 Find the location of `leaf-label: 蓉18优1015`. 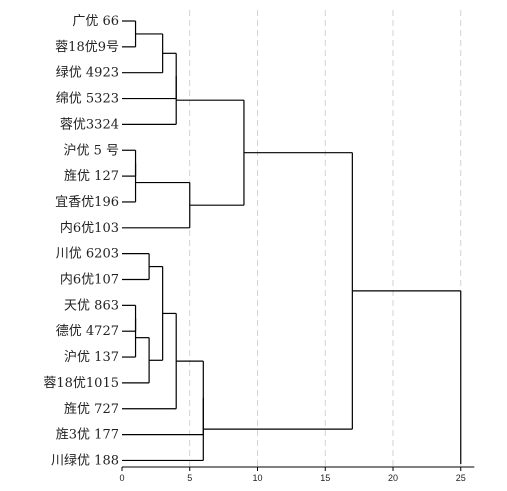

leaf-label: 蓉18优1015 is located at coordinates (81, 383).